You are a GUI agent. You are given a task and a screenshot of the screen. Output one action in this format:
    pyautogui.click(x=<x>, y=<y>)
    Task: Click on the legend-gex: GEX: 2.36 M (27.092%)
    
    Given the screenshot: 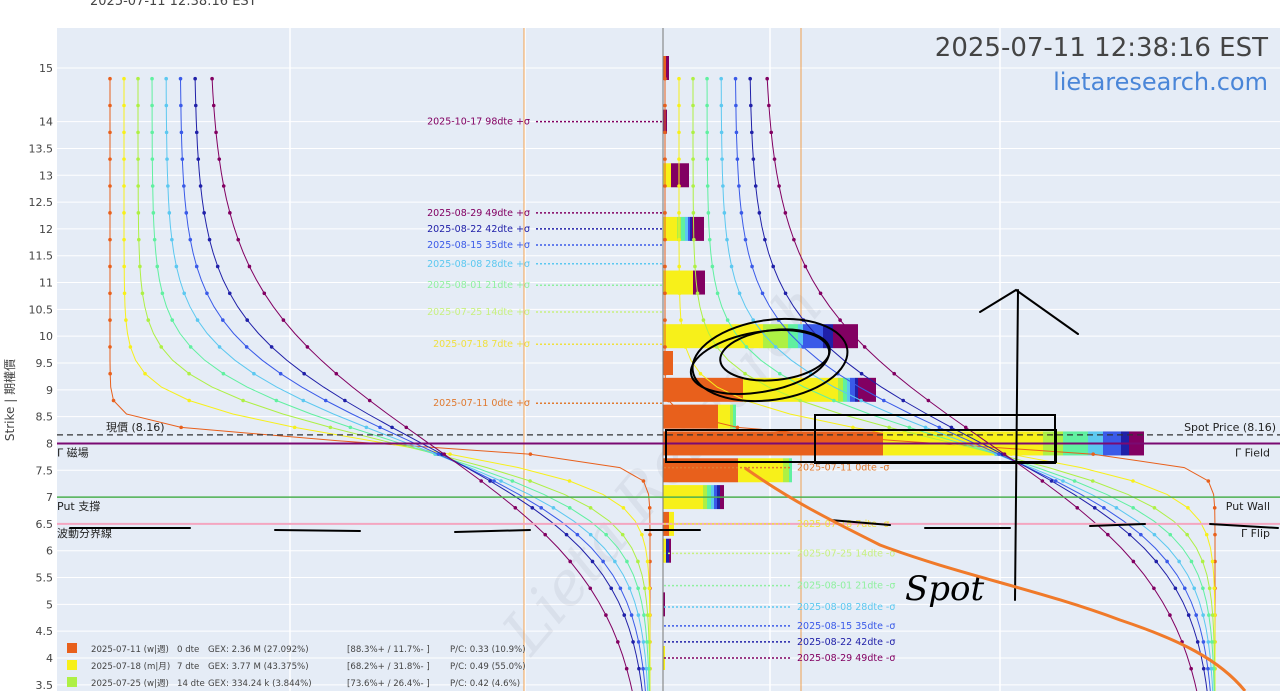 What is the action you would take?
    pyautogui.click(x=258, y=650)
    